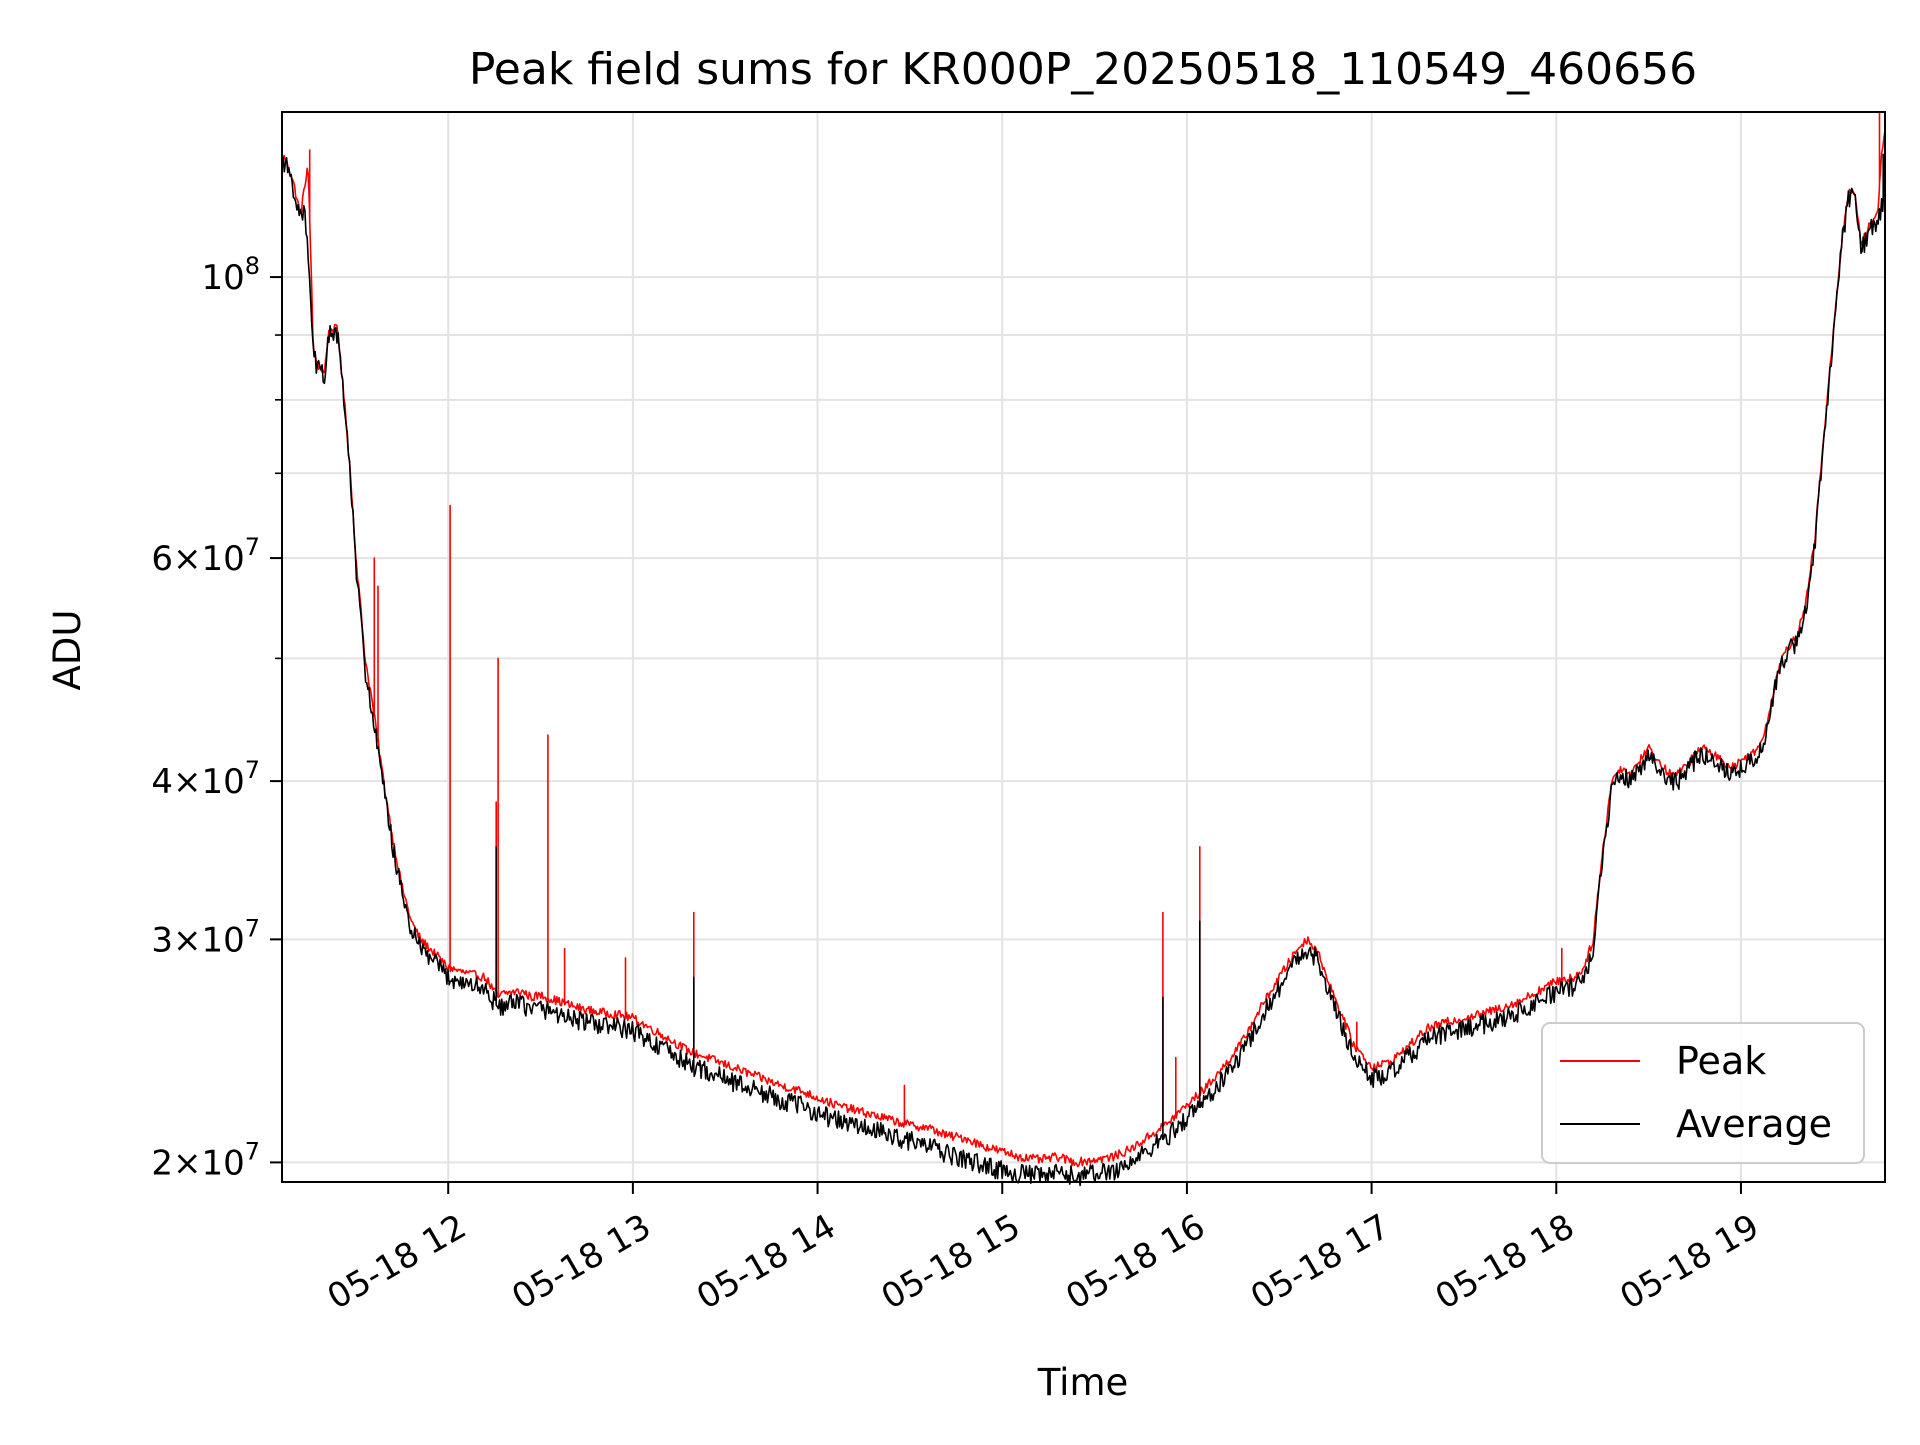 The image size is (1920, 1445). What do you see at coordinates (205, 937) in the screenshot?
I see `y-tick-label: 3×107` at bounding box center [205, 937].